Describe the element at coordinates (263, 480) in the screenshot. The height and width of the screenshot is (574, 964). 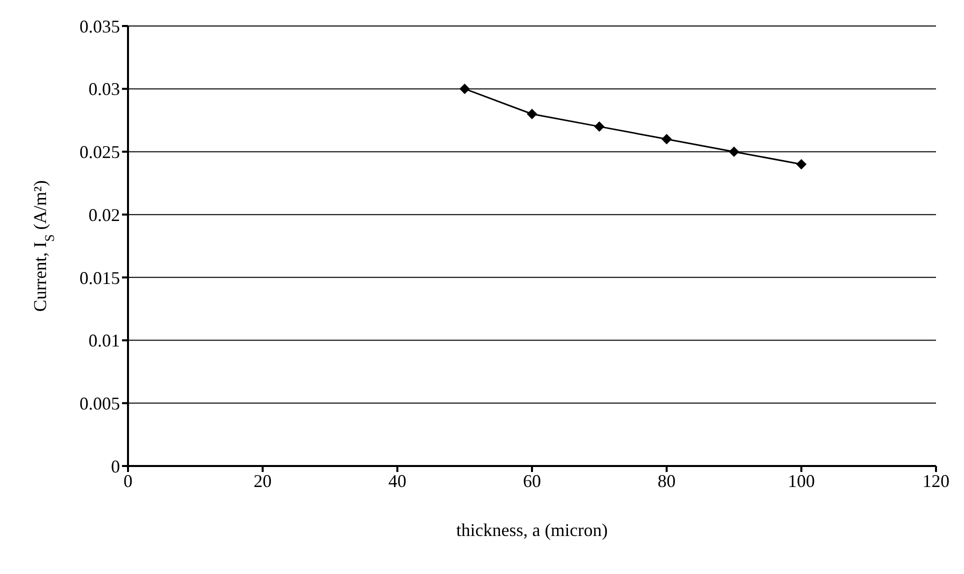
I see `x-tick-label: 20` at that location.